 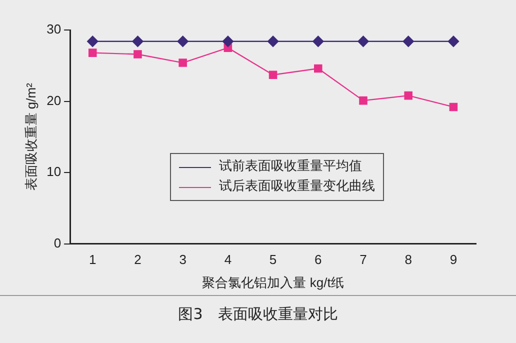 What do you see at coordinates (258, 314) in the screenshot?
I see `text: 图3 表面吸收重量对比` at bounding box center [258, 314].